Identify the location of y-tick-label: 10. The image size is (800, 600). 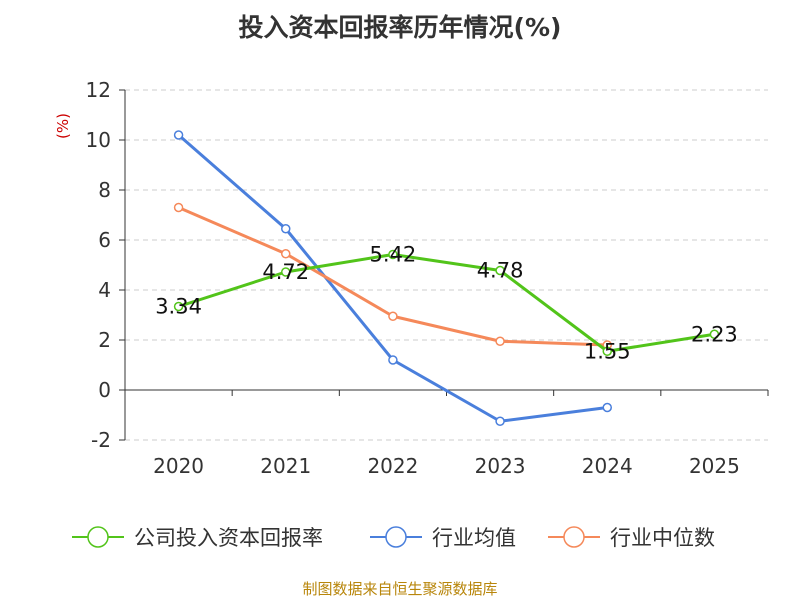
(98, 140).